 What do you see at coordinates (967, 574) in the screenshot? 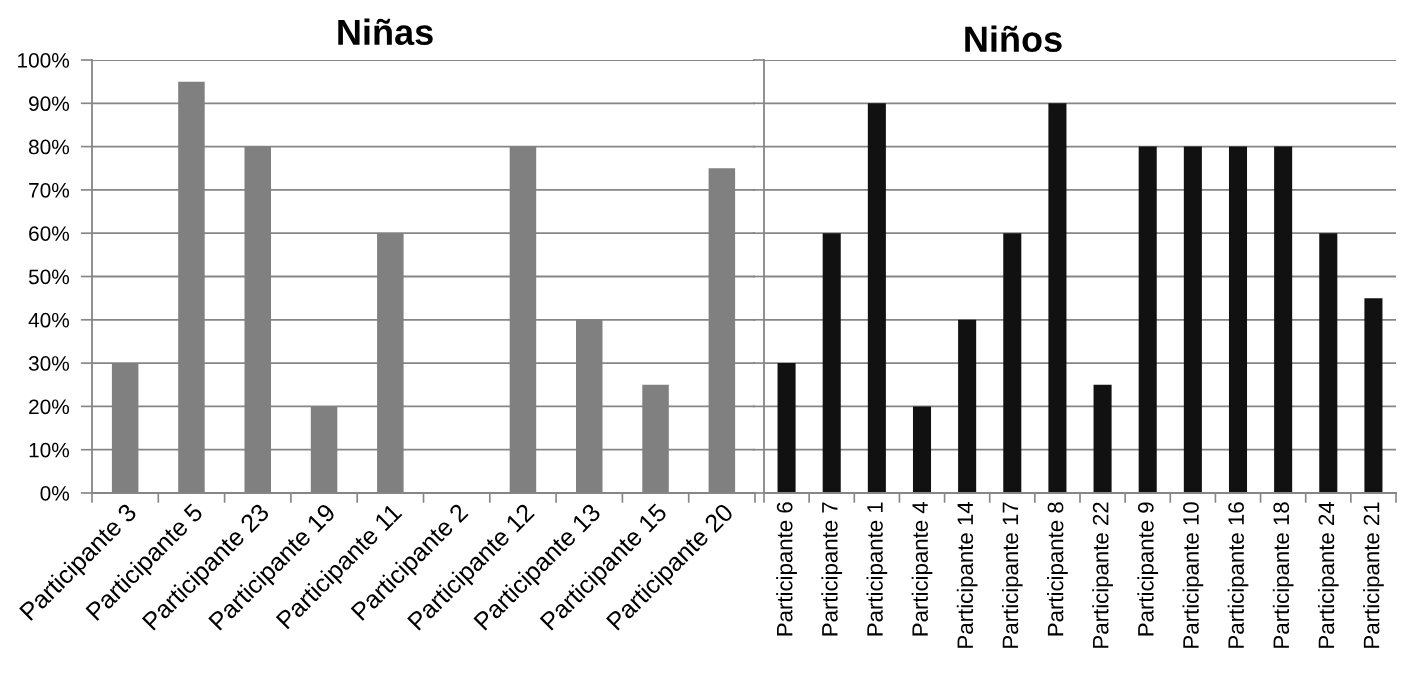
I see `x-tick-label: Participante 14` at bounding box center [967, 574].